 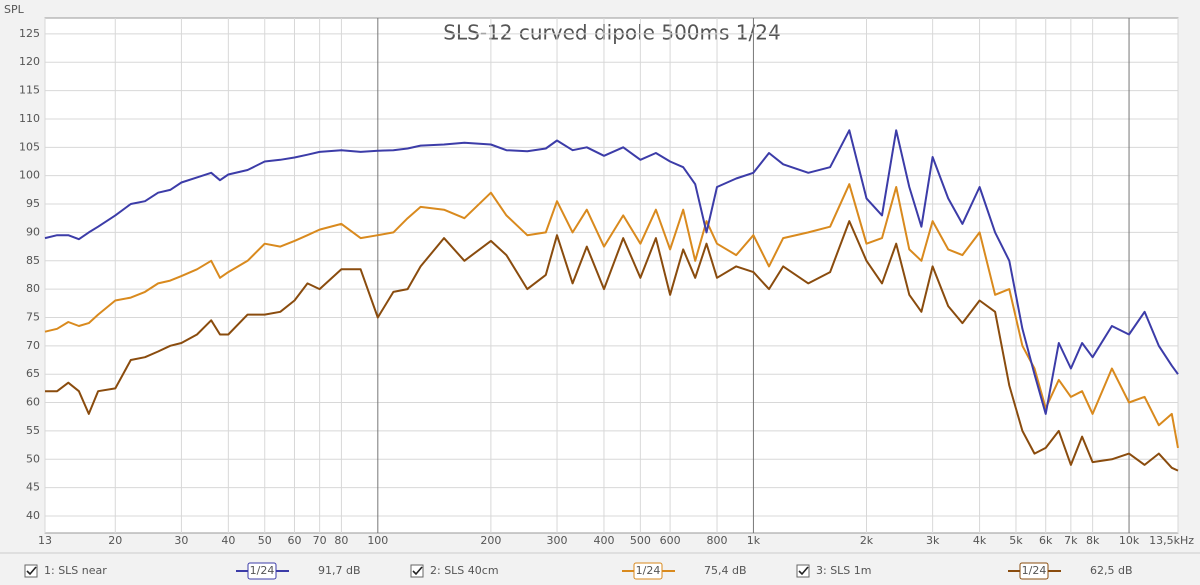 What do you see at coordinates (490, 540) in the screenshot?
I see `x-tick-label: 200` at bounding box center [490, 540].